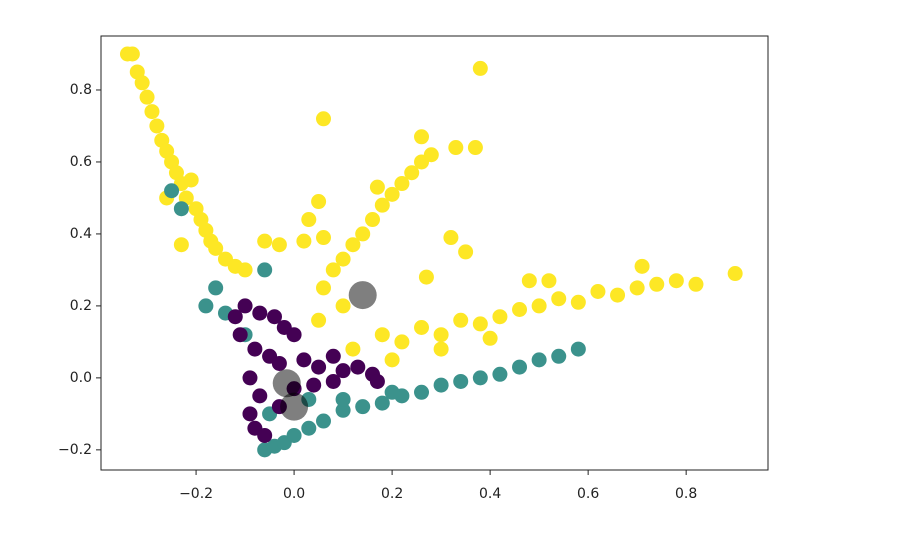 This screenshot has height=540, width=898. What do you see at coordinates (75, 450) in the screenshot?
I see `y-tick-label: −0.2` at bounding box center [75, 450].